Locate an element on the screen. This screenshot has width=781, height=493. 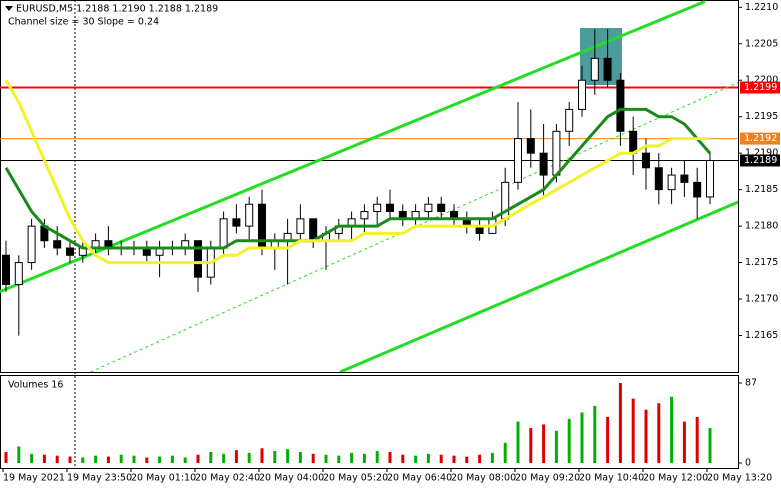
x-tick-label: 19 May 23:50 is located at coordinates (99, 478).